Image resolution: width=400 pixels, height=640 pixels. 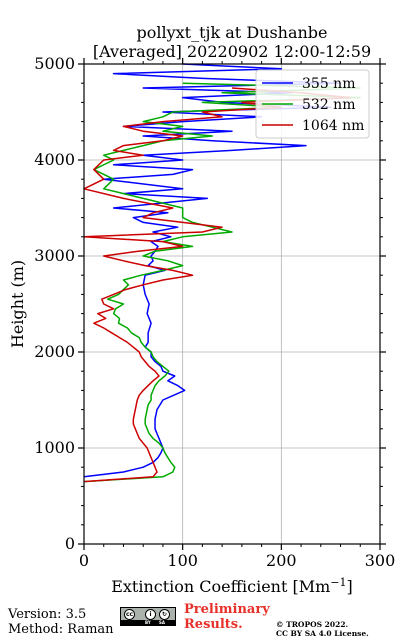 What do you see at coordinates (328, 84) in the screenshot?
I see `legend-label-355: 355 nm` at bounding box center [328, 84].